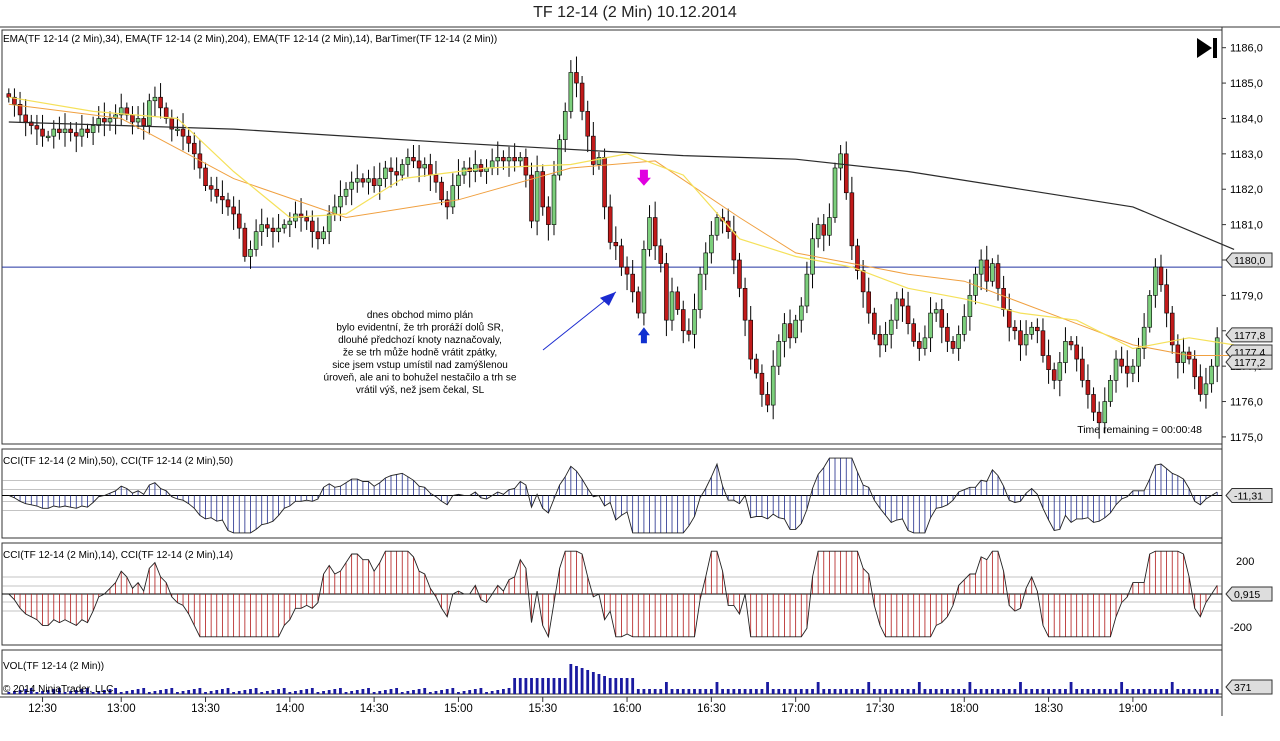  What do you see at coordinates (420, 353) in the screenshot?
I see `annotation-line: že se trh může hodně vrátit zpátky,` at bounding box center [420, 353].